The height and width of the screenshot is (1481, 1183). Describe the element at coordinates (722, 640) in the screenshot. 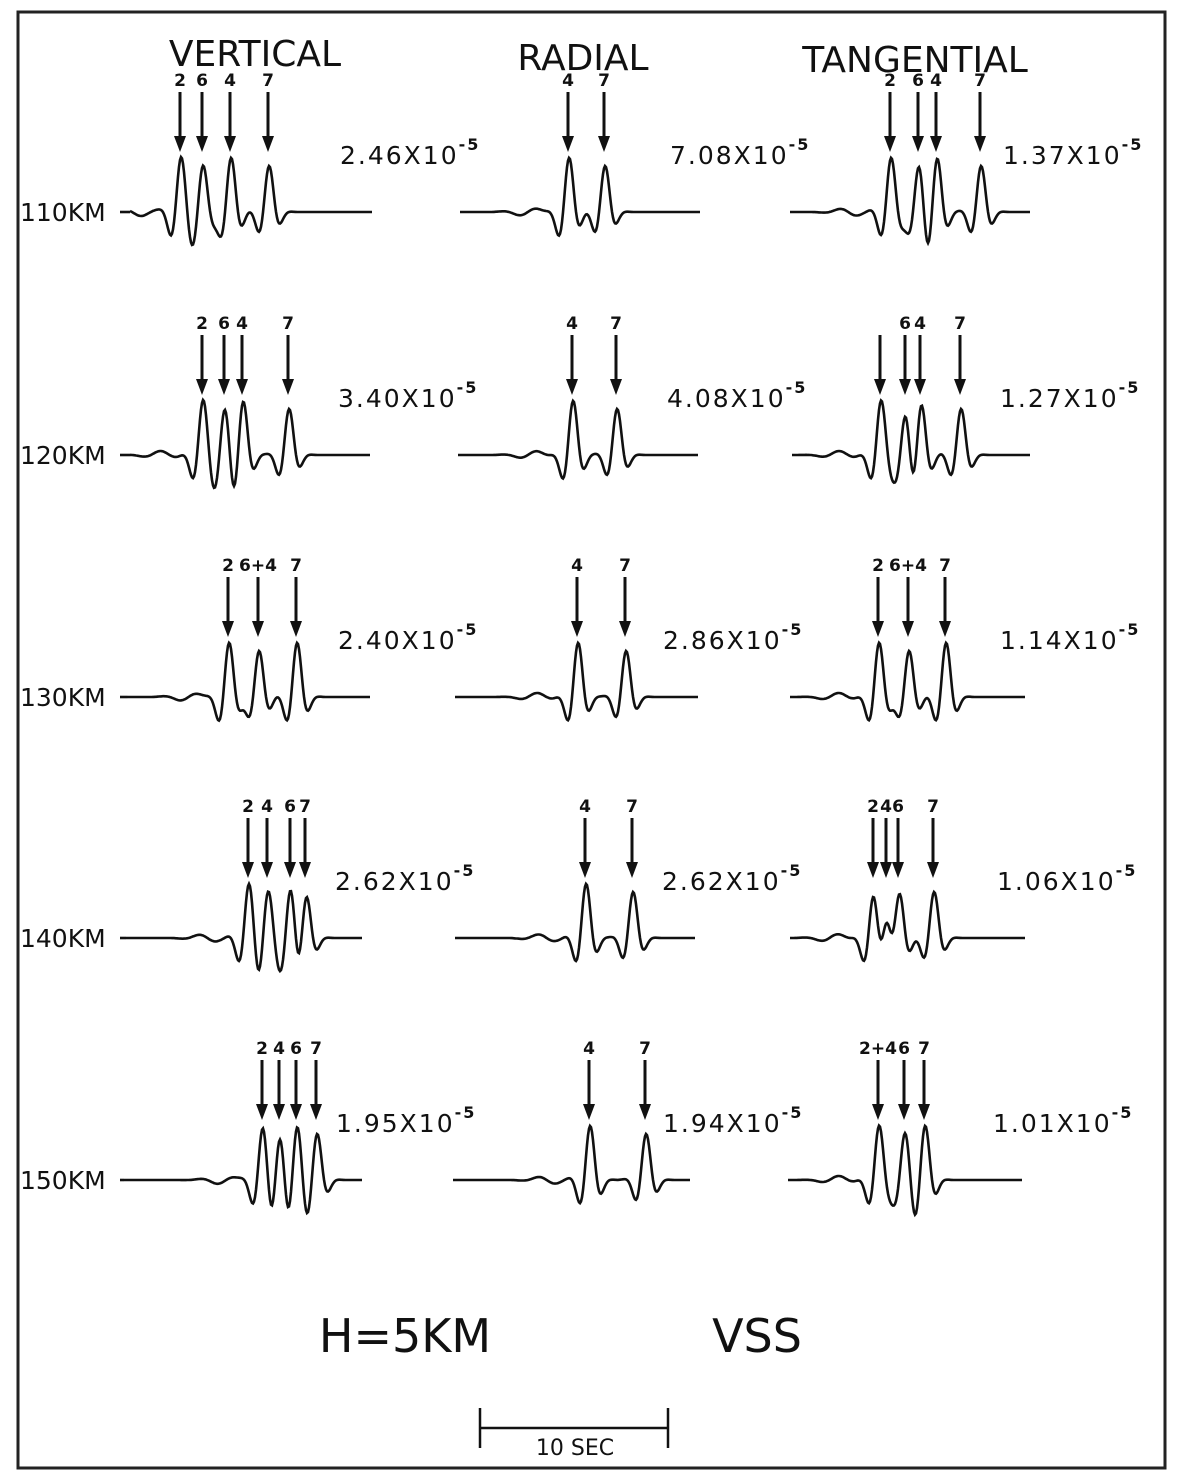

I see `amplitude-mantissa: 2.86X10` at that location.